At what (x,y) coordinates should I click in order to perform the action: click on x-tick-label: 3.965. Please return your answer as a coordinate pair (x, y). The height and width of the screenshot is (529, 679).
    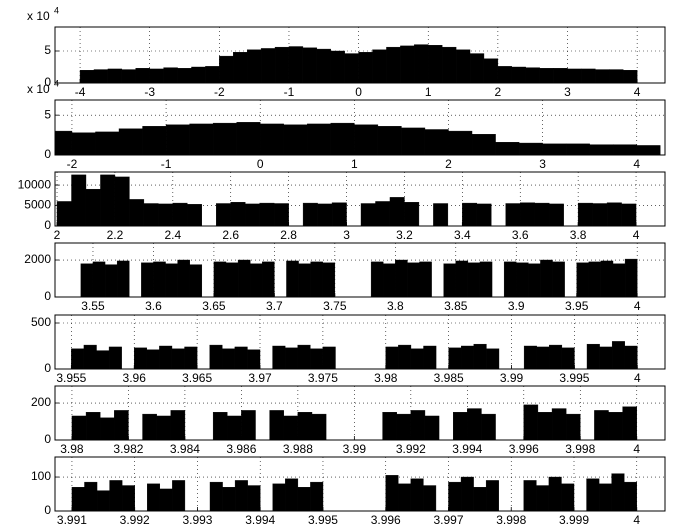
    Looking at the image, I should click on (197, 378).